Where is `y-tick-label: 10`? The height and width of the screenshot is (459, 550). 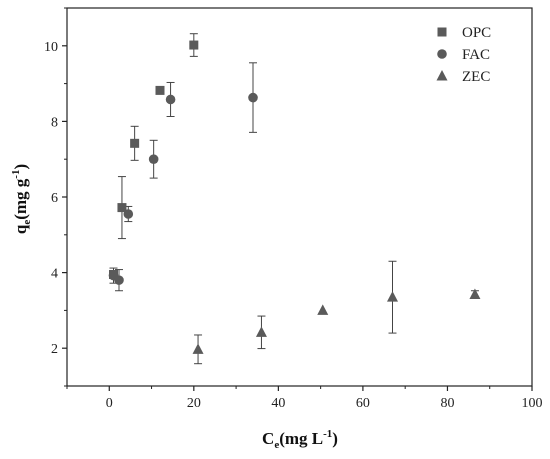
y-tick-label: 10 is located at coordinates (51, 47).